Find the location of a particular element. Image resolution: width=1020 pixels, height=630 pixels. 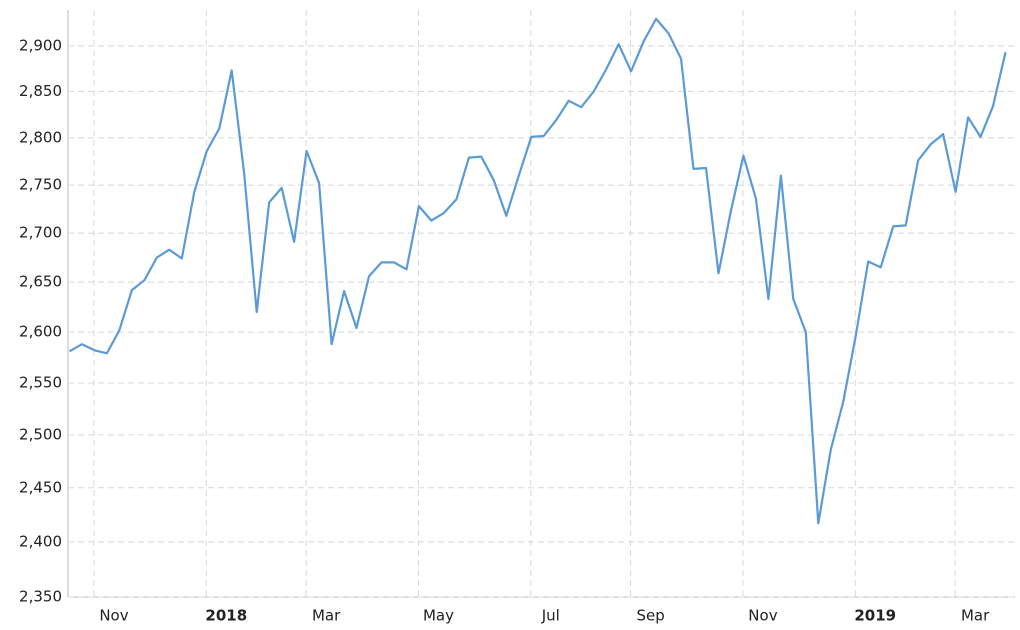

y-tick-label: 2,750 is located at coordinates (40, 185).